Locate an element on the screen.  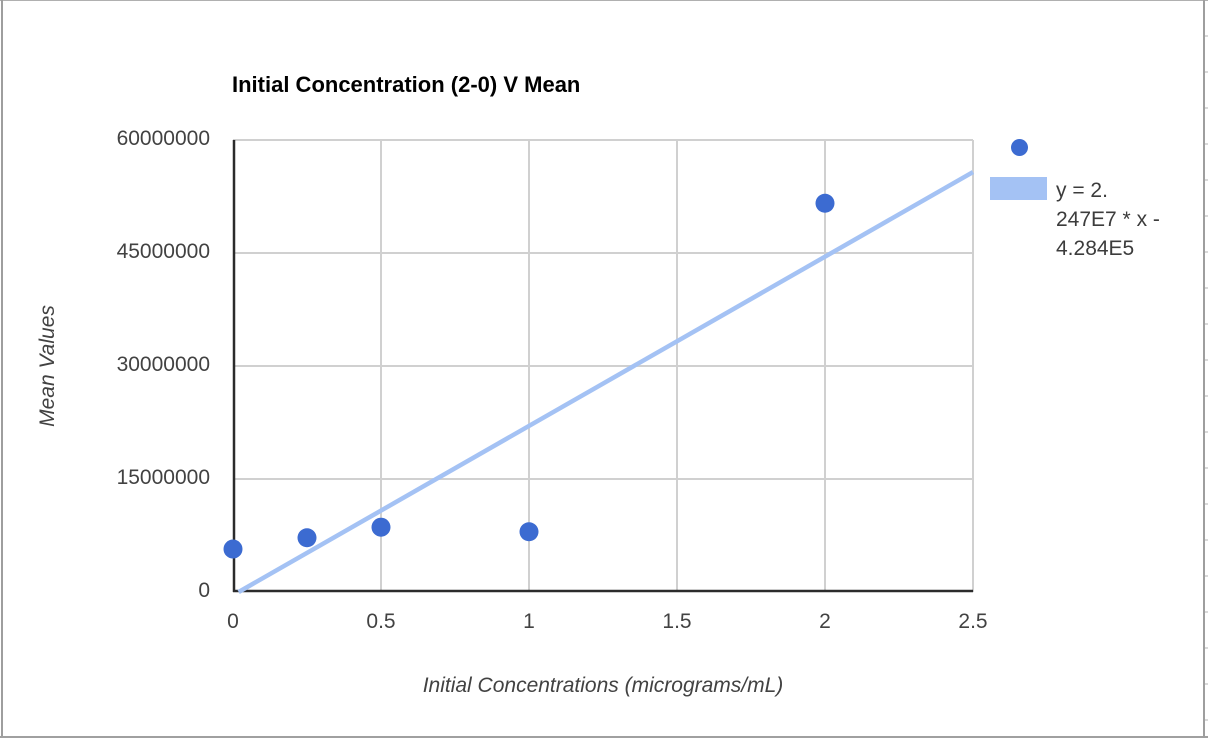
x-tick-label: 2 is located at coordinates (825, 621).